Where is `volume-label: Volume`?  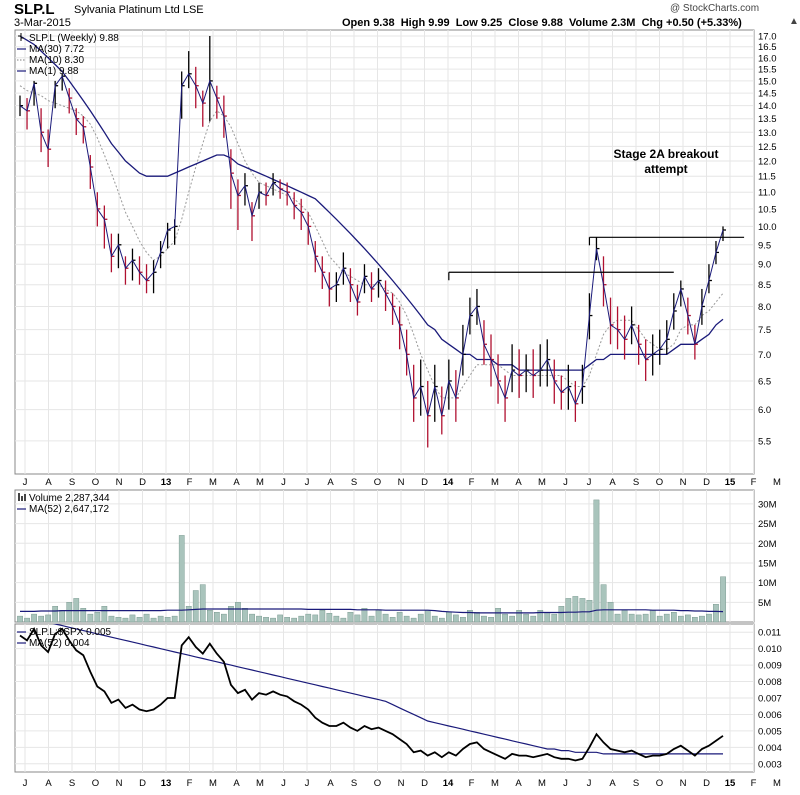
volume-label: Volume is located at coordinates (588, 23).